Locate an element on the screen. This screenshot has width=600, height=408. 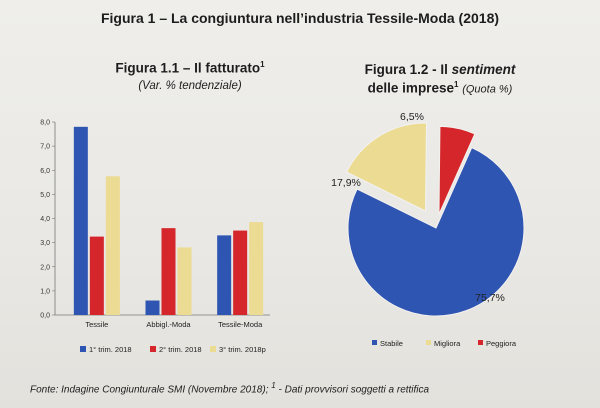
pie-title-text: Figura 1.2 - Il is located at coordinates (406, 69).